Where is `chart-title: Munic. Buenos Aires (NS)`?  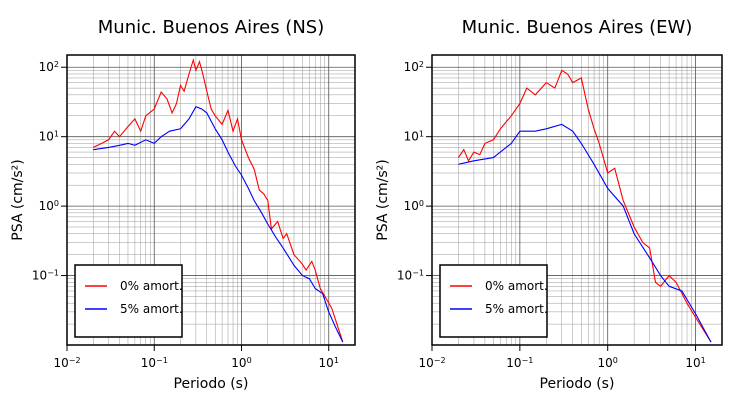 chart-title: Munic. Buenos Aires (NS) is located at coordinates (211, 27).